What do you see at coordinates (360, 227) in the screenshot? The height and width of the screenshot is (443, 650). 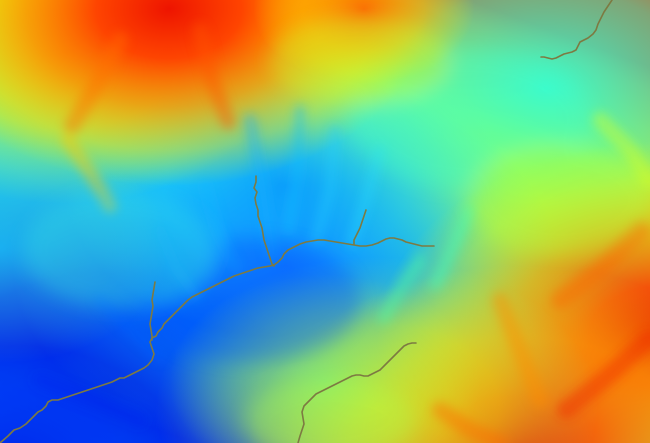 I see `stream-reach-northeast-tributary` at bounding box center [360, 227].